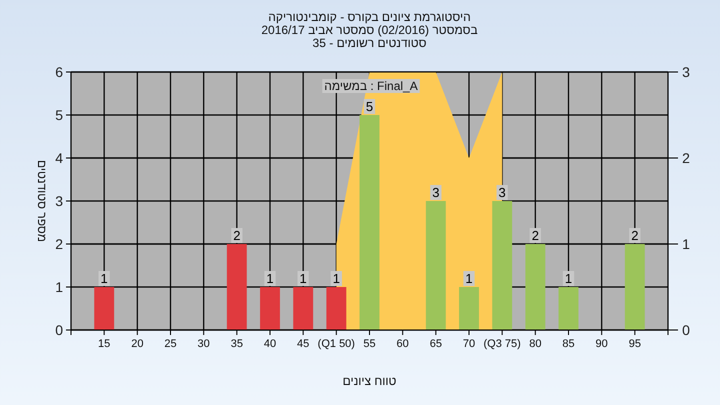 The height and width of the screenshot is (405, 720). Describe the element at coordinates (371, 86) in the screenshot. I see `annotation: במשימה : Final_A` at that location.